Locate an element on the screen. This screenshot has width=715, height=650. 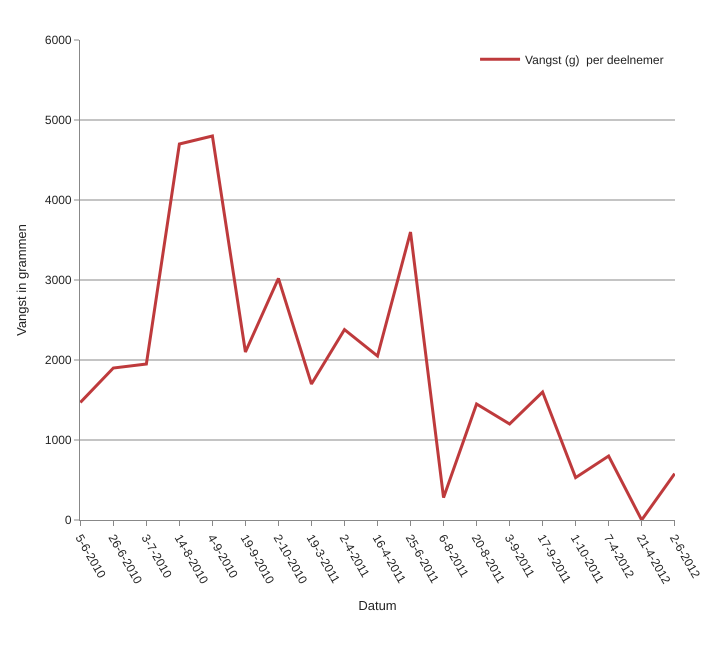
x-axis-title: Datum is located at coordinates (377, 606).